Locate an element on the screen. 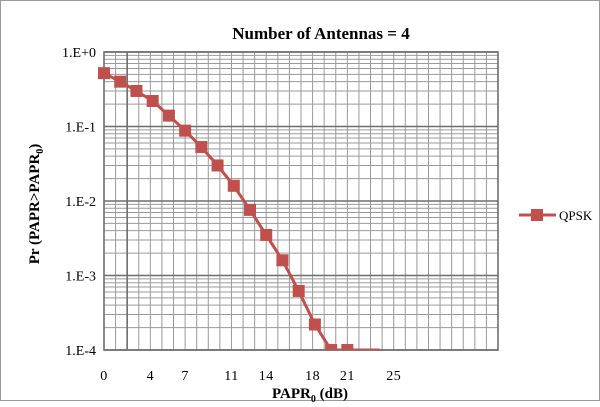 This screenshot has height=407, width=600. y-tick-label: 1.E+0 is located at coordinates (79, 53).